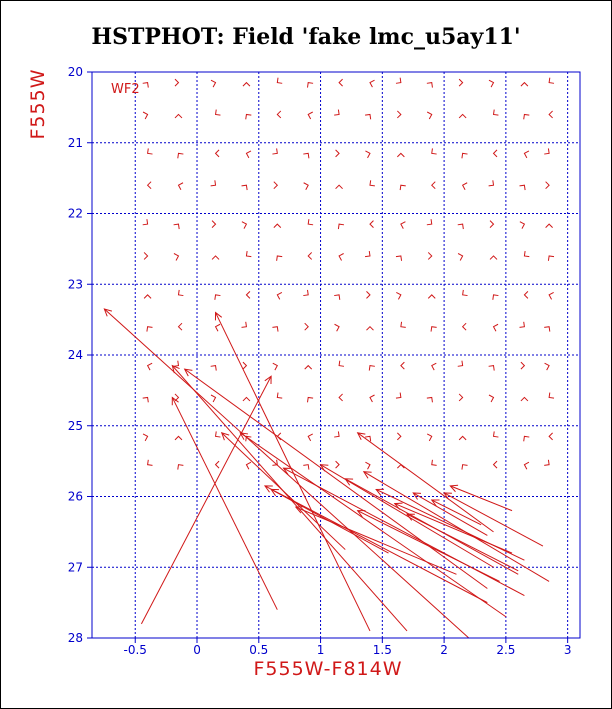 This screenshot has height=709, width=612. Describe the element at coordinates (135, 650) in the screenshot. I see `x-tick-label: -0.5` at that location.